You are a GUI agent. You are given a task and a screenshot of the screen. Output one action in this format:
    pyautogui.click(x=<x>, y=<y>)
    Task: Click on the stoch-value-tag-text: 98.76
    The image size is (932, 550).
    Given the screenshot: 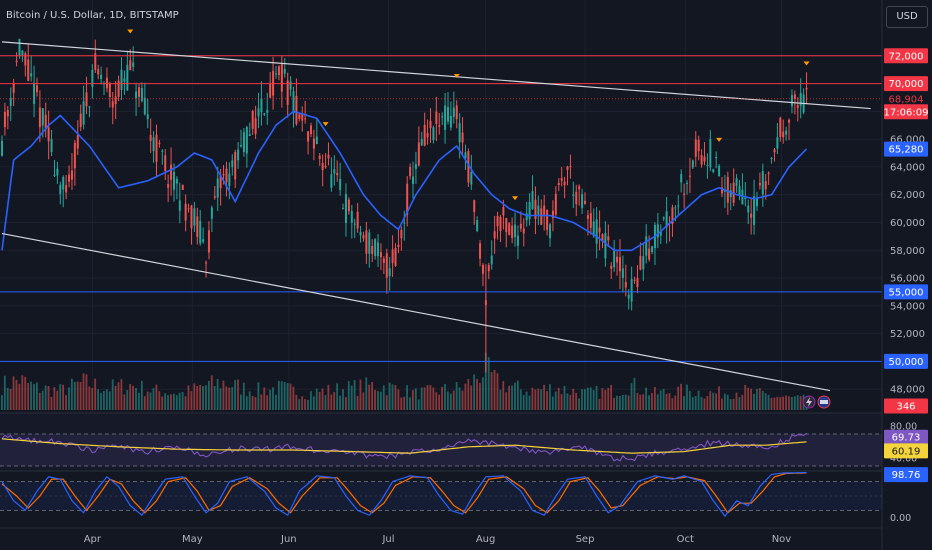 What is the action you would take?
    pyautogui.click(x=906, y=475)
    